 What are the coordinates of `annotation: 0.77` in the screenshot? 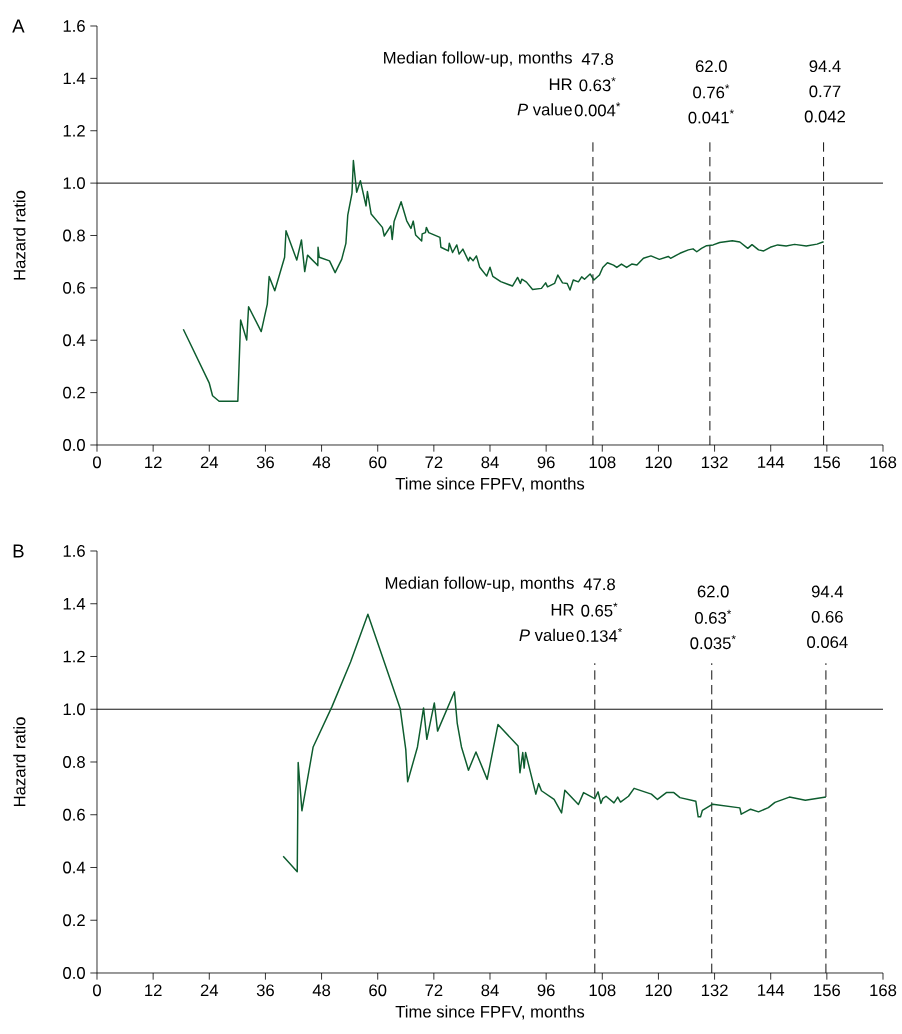 It's located at (825, 91).